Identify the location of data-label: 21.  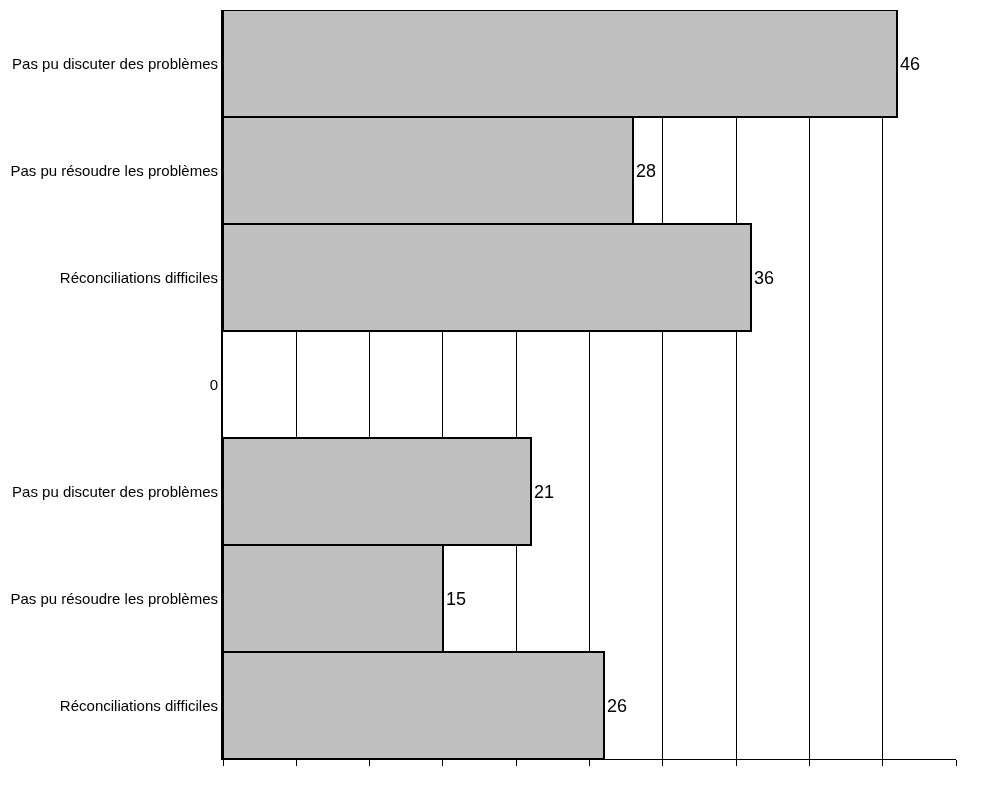
(544, 491).